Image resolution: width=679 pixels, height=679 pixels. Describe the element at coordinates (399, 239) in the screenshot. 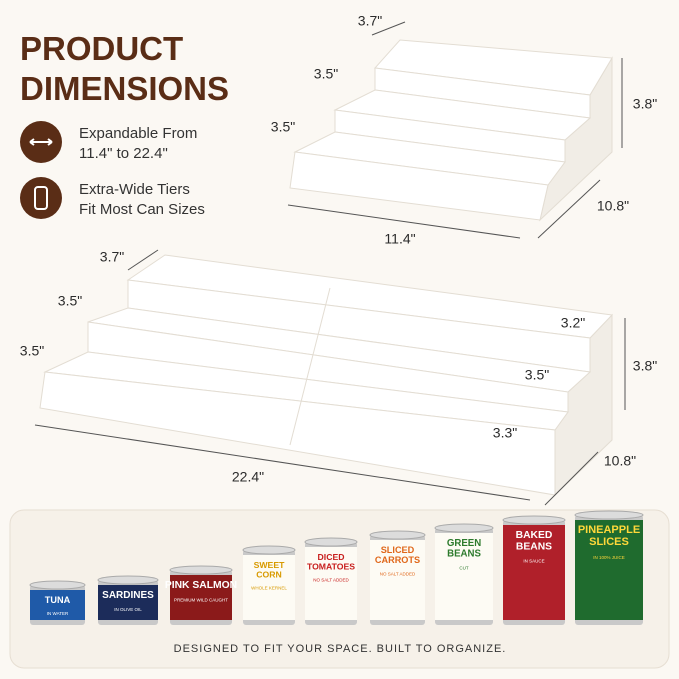

I see `dim-label: 11.4"` at that location.